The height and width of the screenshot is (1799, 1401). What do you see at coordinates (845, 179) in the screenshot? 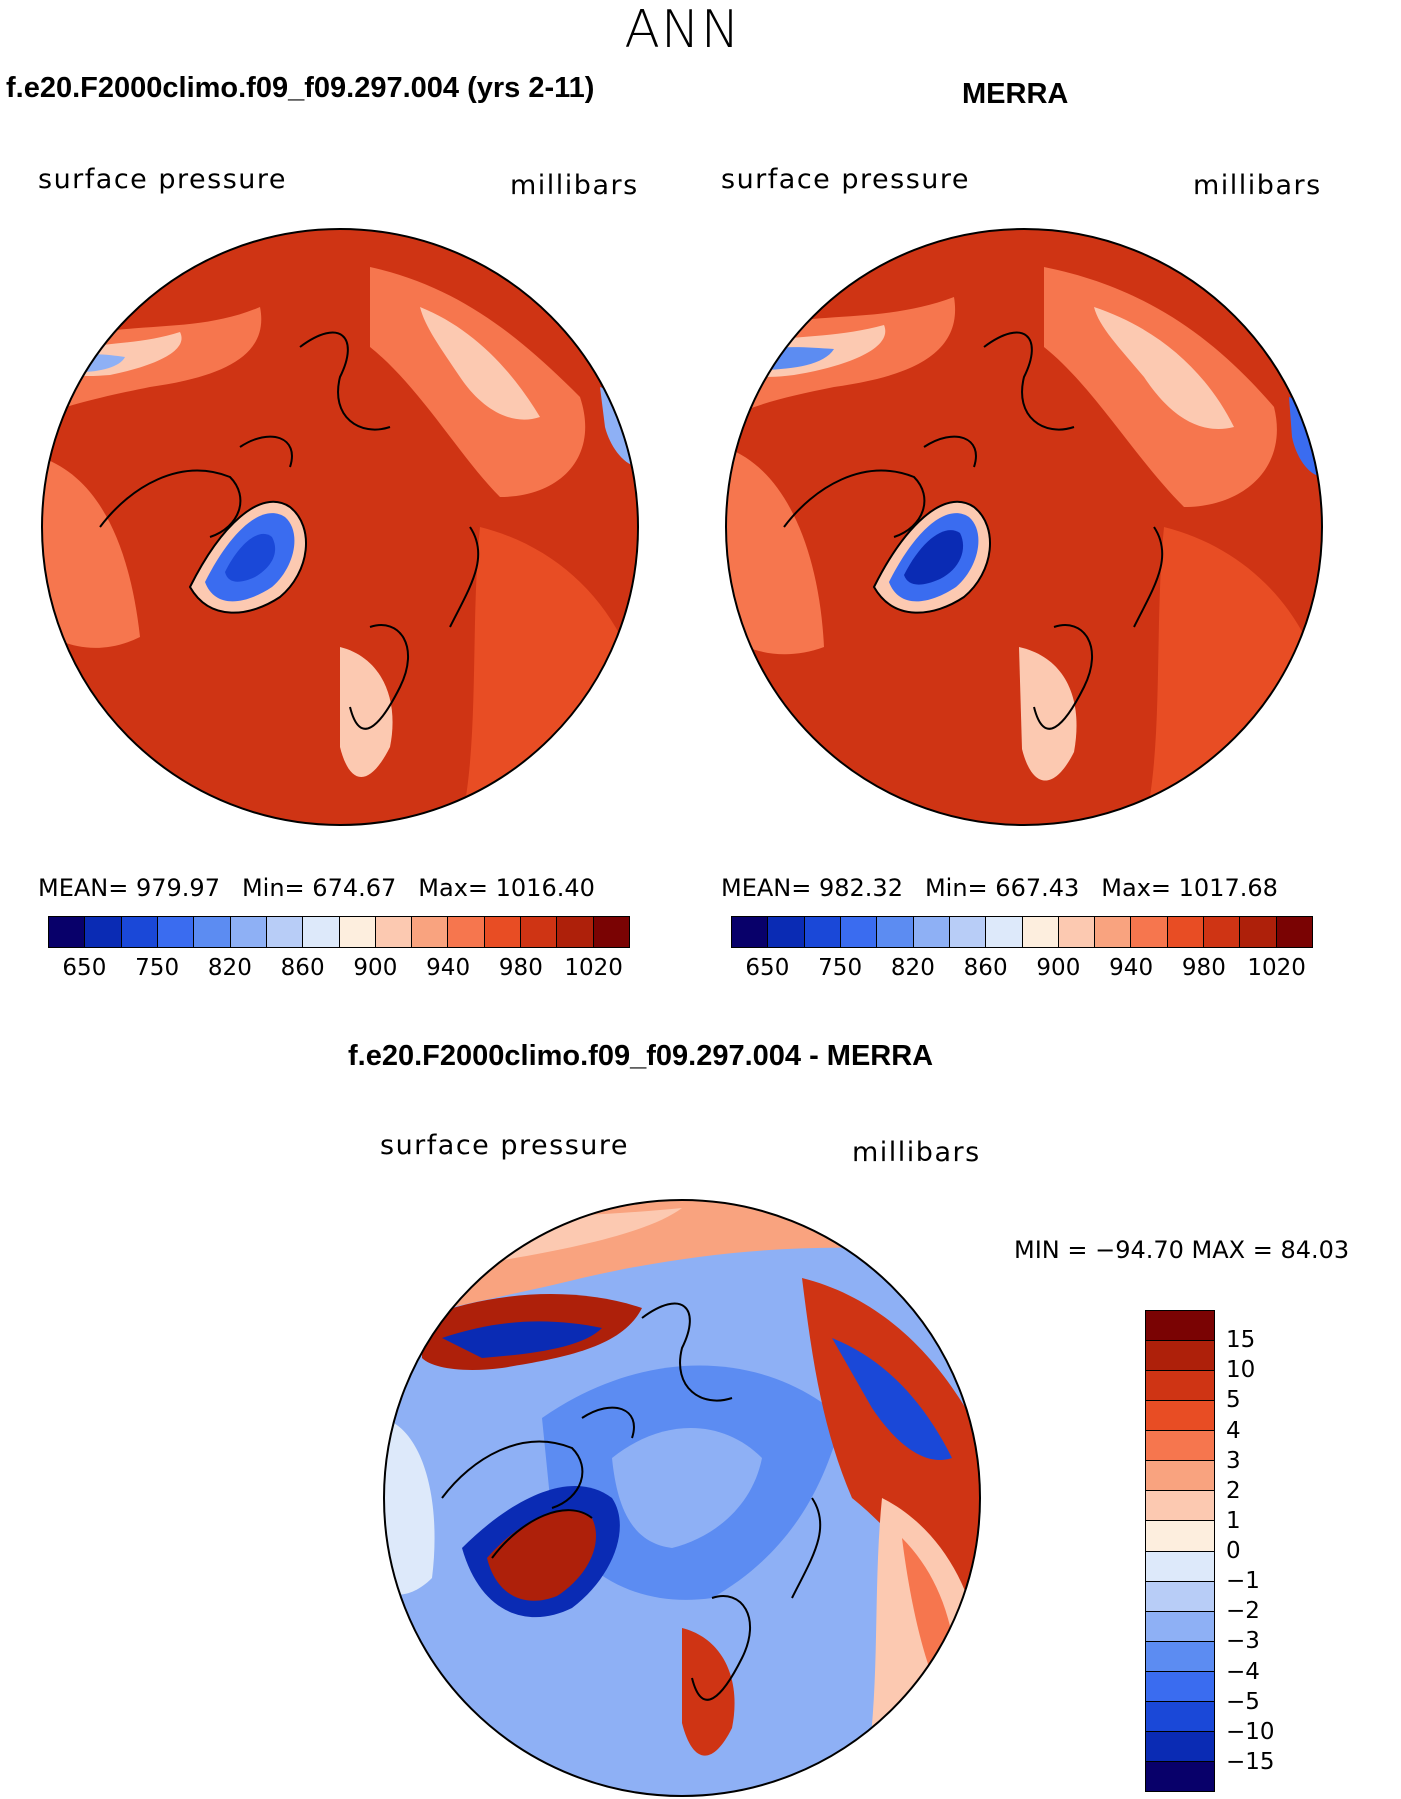
I see `panel-2-variable: surface pressure` at bounding box center [845, 179].